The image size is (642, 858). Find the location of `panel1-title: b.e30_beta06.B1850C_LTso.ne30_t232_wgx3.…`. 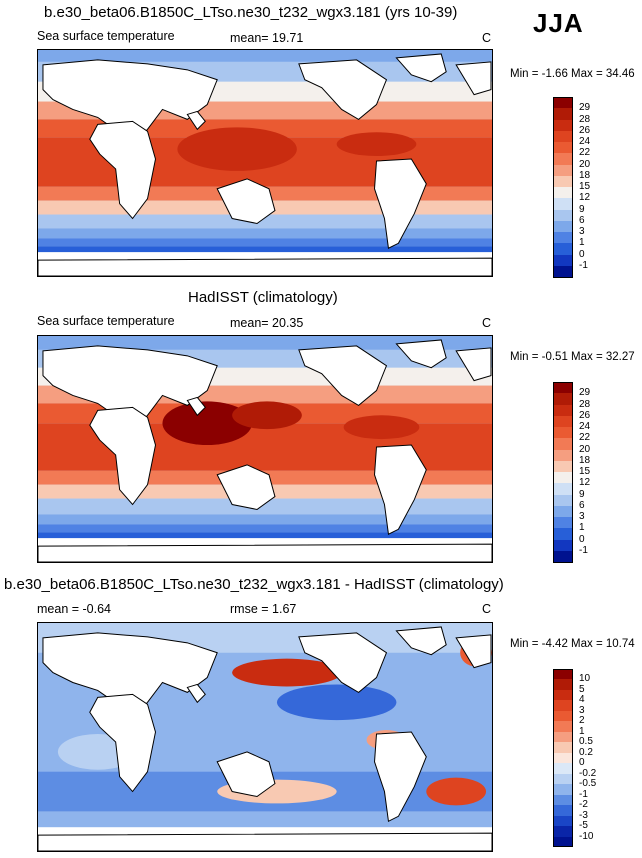

panel1-title: b.e30_beta06.B1850C_LTso.ne30_t232_wgx3.… is located at coordinates (251, 12).